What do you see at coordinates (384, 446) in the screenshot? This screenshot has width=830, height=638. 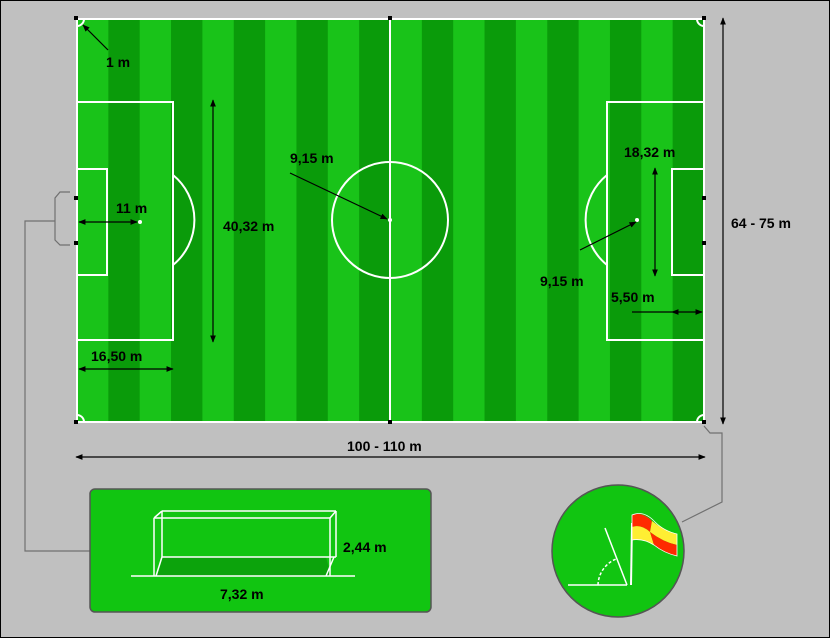 I see `field-length-label: 100 - 110 m` at bounding box center [384, 446].